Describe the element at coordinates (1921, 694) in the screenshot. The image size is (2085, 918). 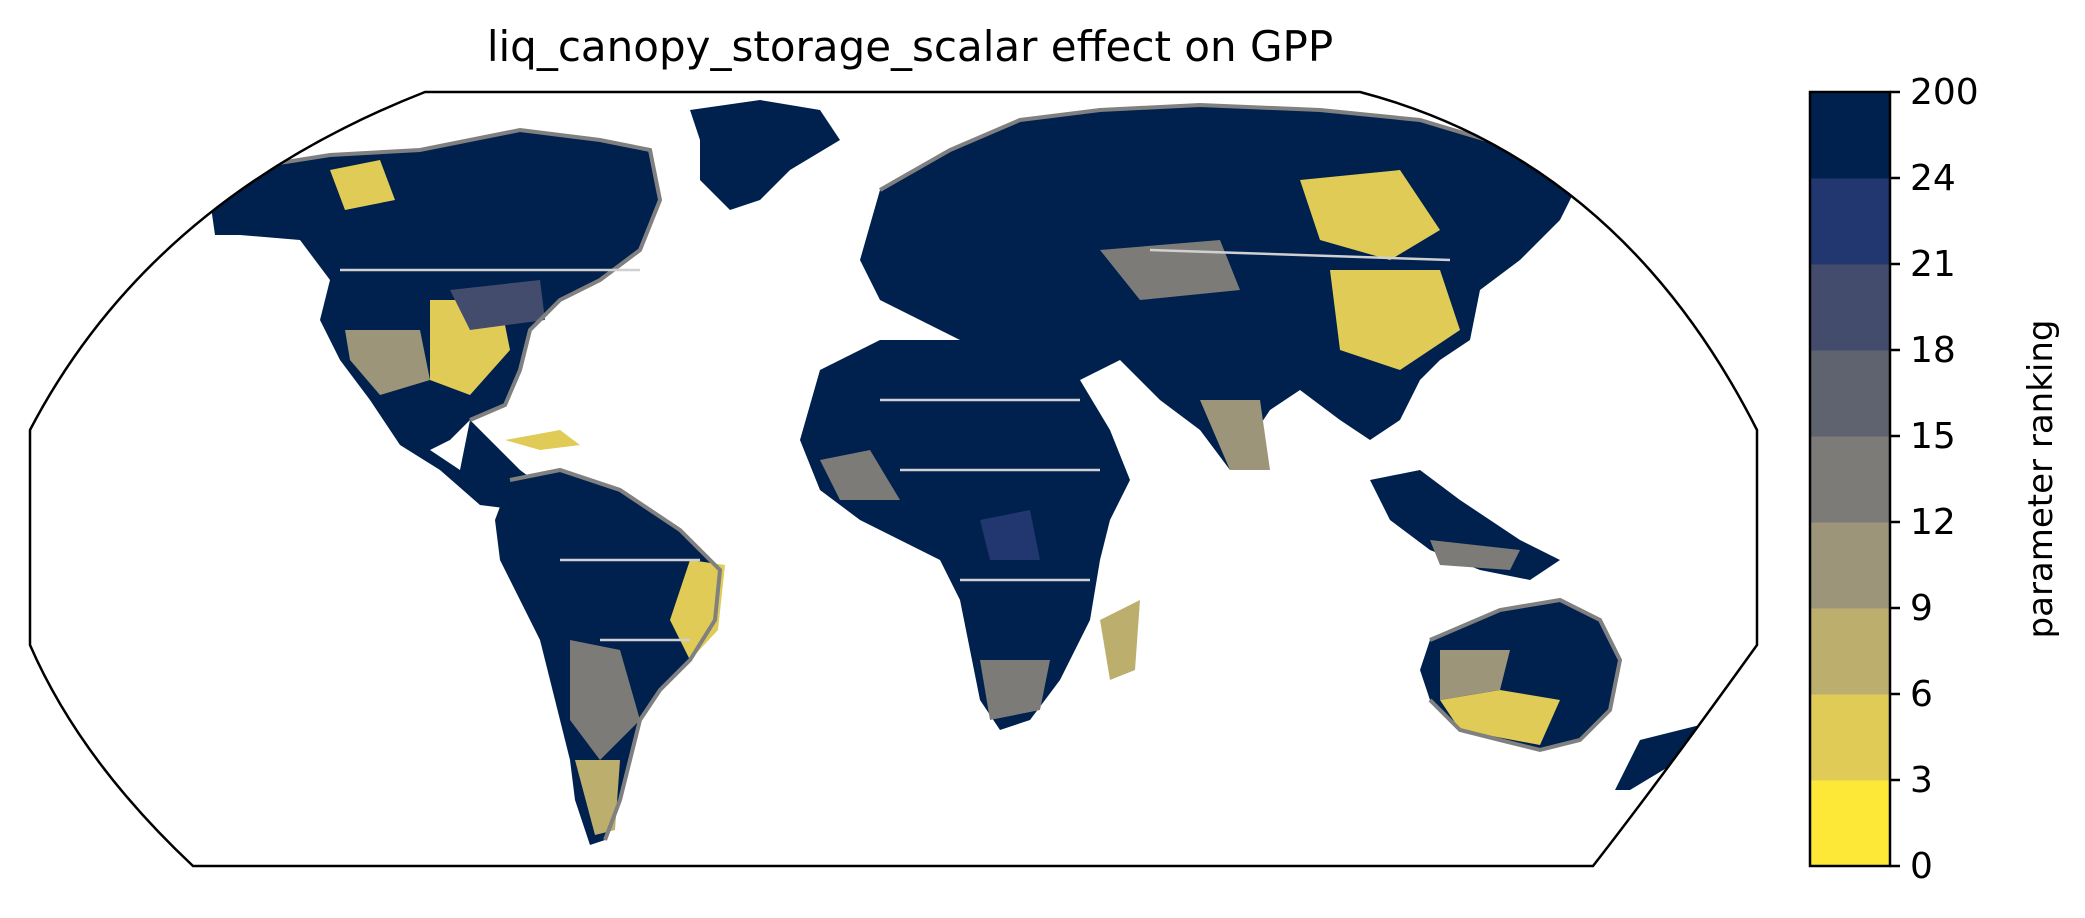
I see `colorbar-tick-label: 6` at that location.